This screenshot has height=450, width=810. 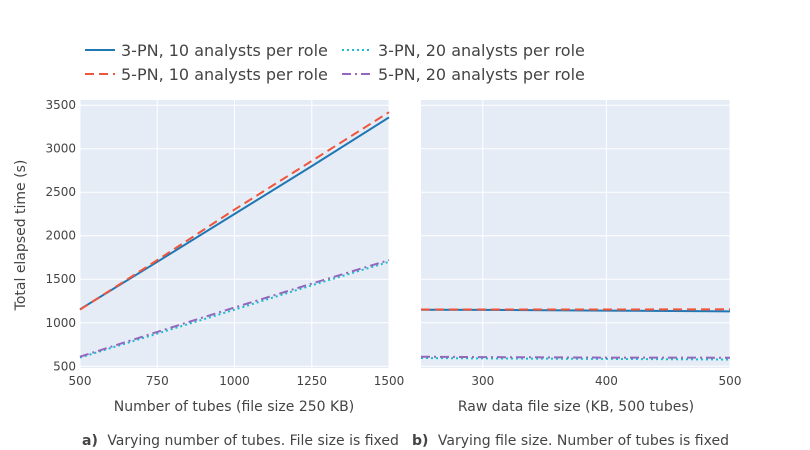 What do you see at coordinates (157, 381) in the screenshot?
I see `x-tick-label: 750` at bounding box center [157, 381].